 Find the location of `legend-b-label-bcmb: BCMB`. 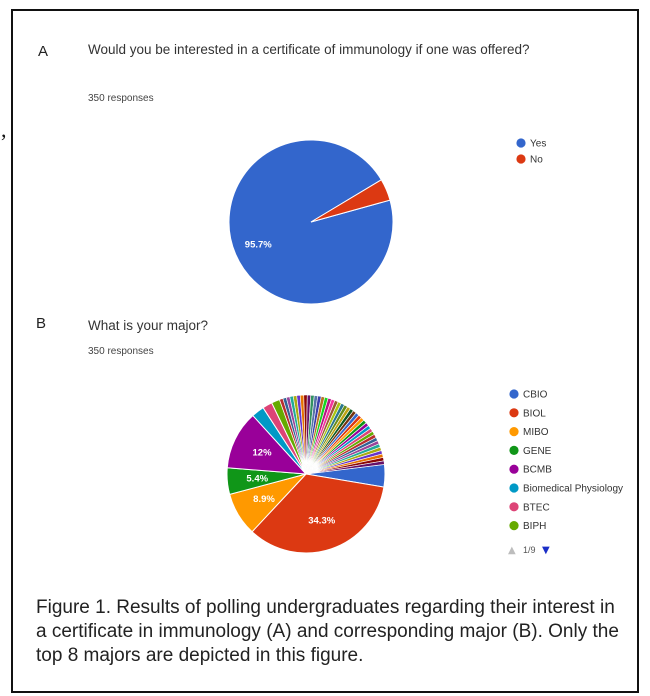

legend-b-label-bcmb: BCMB is located at coordinates (537, 470).